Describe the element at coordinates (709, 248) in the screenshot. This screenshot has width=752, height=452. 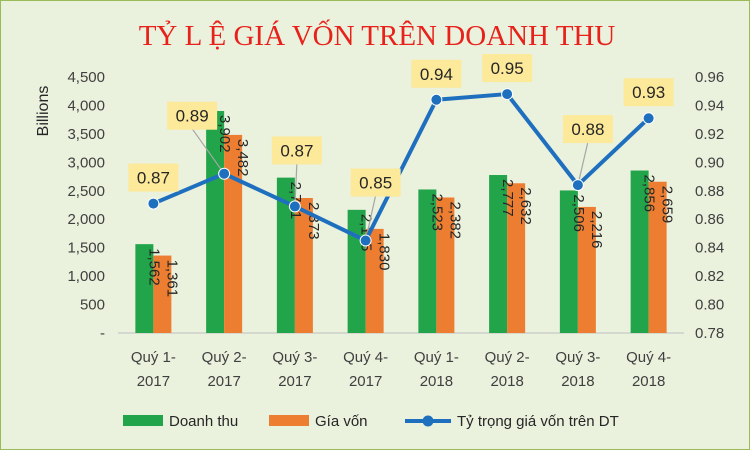
I see `y2-tick-label: 0.84` at that location.